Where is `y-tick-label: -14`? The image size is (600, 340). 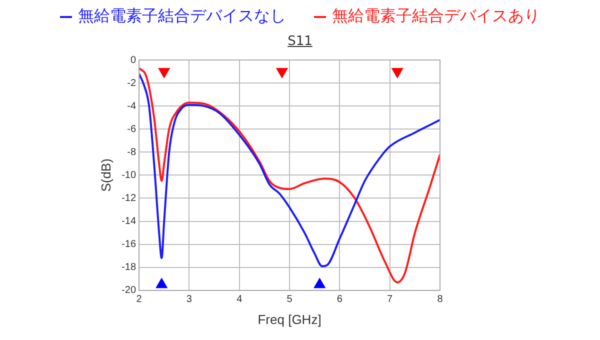 y-tick-label: -14 is located at coordinates (129, 222).